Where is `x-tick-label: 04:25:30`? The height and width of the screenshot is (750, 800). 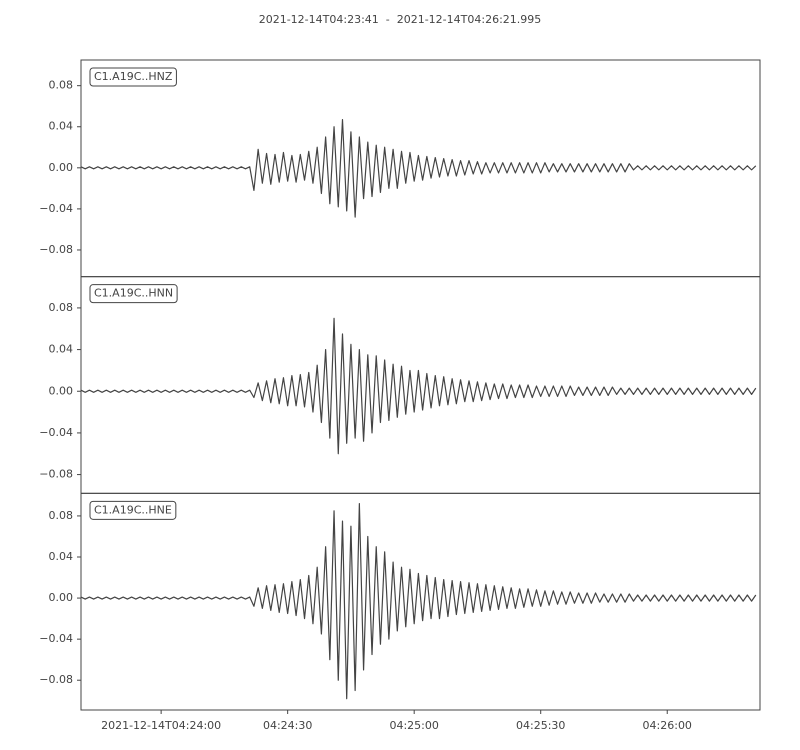 x-tick-label: 04:25:30 is located at coordinates (540, 725).